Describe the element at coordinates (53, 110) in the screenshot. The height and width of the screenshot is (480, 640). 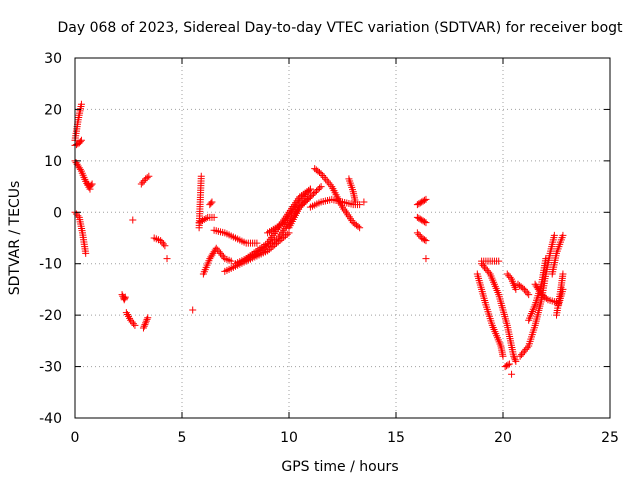
I see `y-tick-label: 20` at that location.